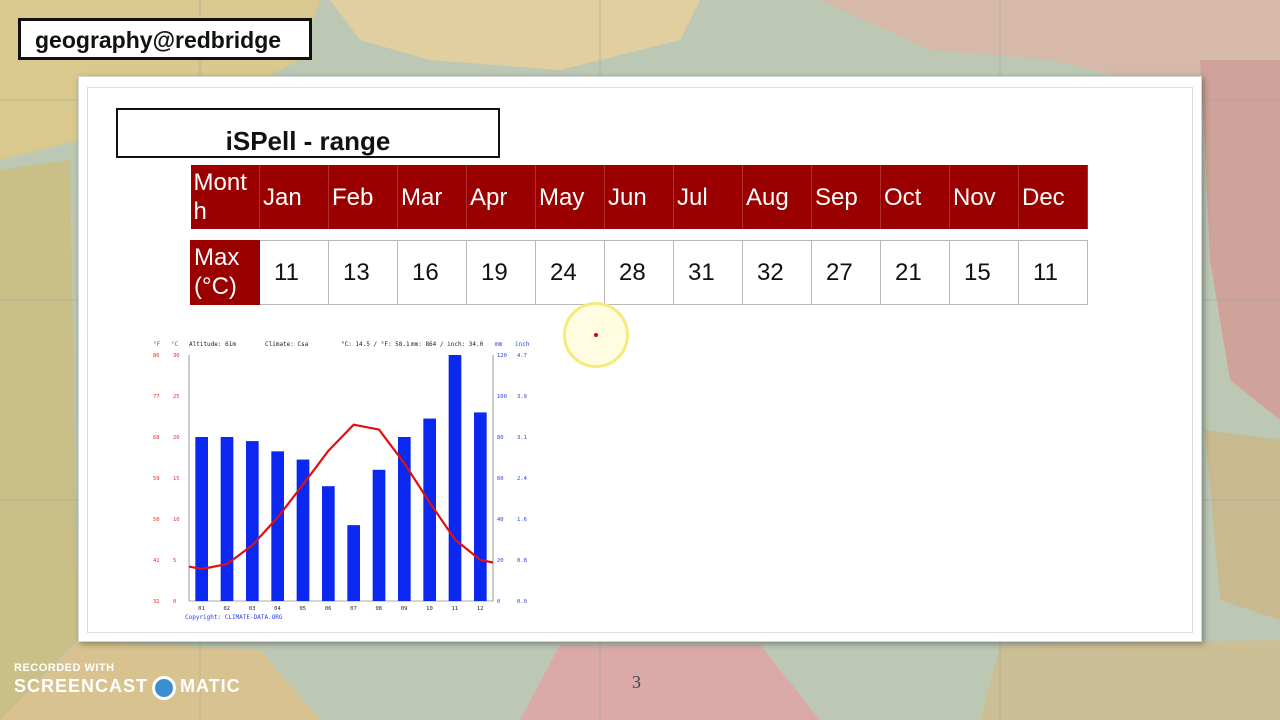 The width and height of the screenshot is (1280, 720). I want to click on right-mm-tick-label: 40, so click(500, 520).